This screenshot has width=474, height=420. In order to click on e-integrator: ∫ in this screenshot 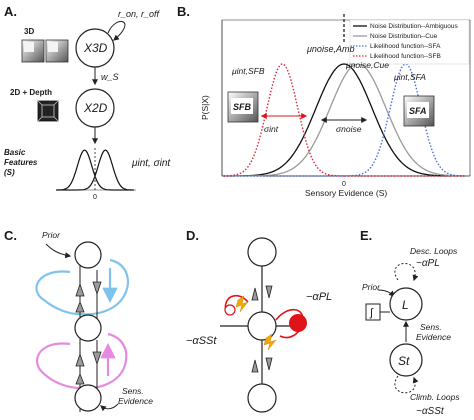, I will do `click(371, 313)`.